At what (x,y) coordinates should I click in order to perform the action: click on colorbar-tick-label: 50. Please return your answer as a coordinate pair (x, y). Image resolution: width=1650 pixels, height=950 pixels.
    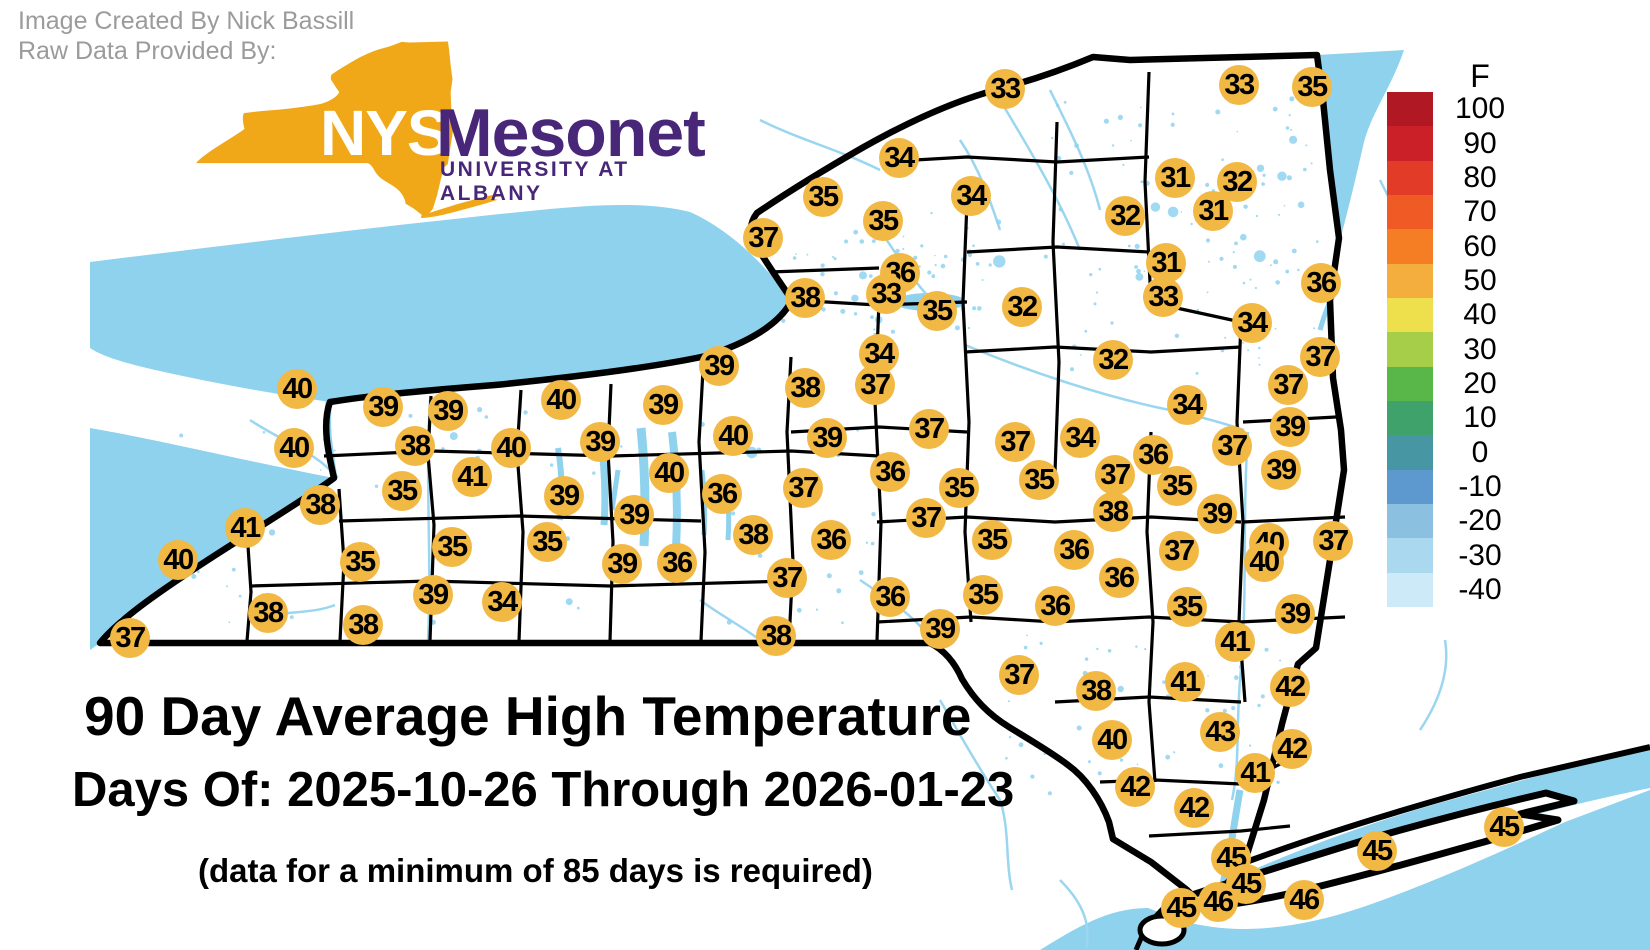
    Looking at the image, I should click on (1480, 280).